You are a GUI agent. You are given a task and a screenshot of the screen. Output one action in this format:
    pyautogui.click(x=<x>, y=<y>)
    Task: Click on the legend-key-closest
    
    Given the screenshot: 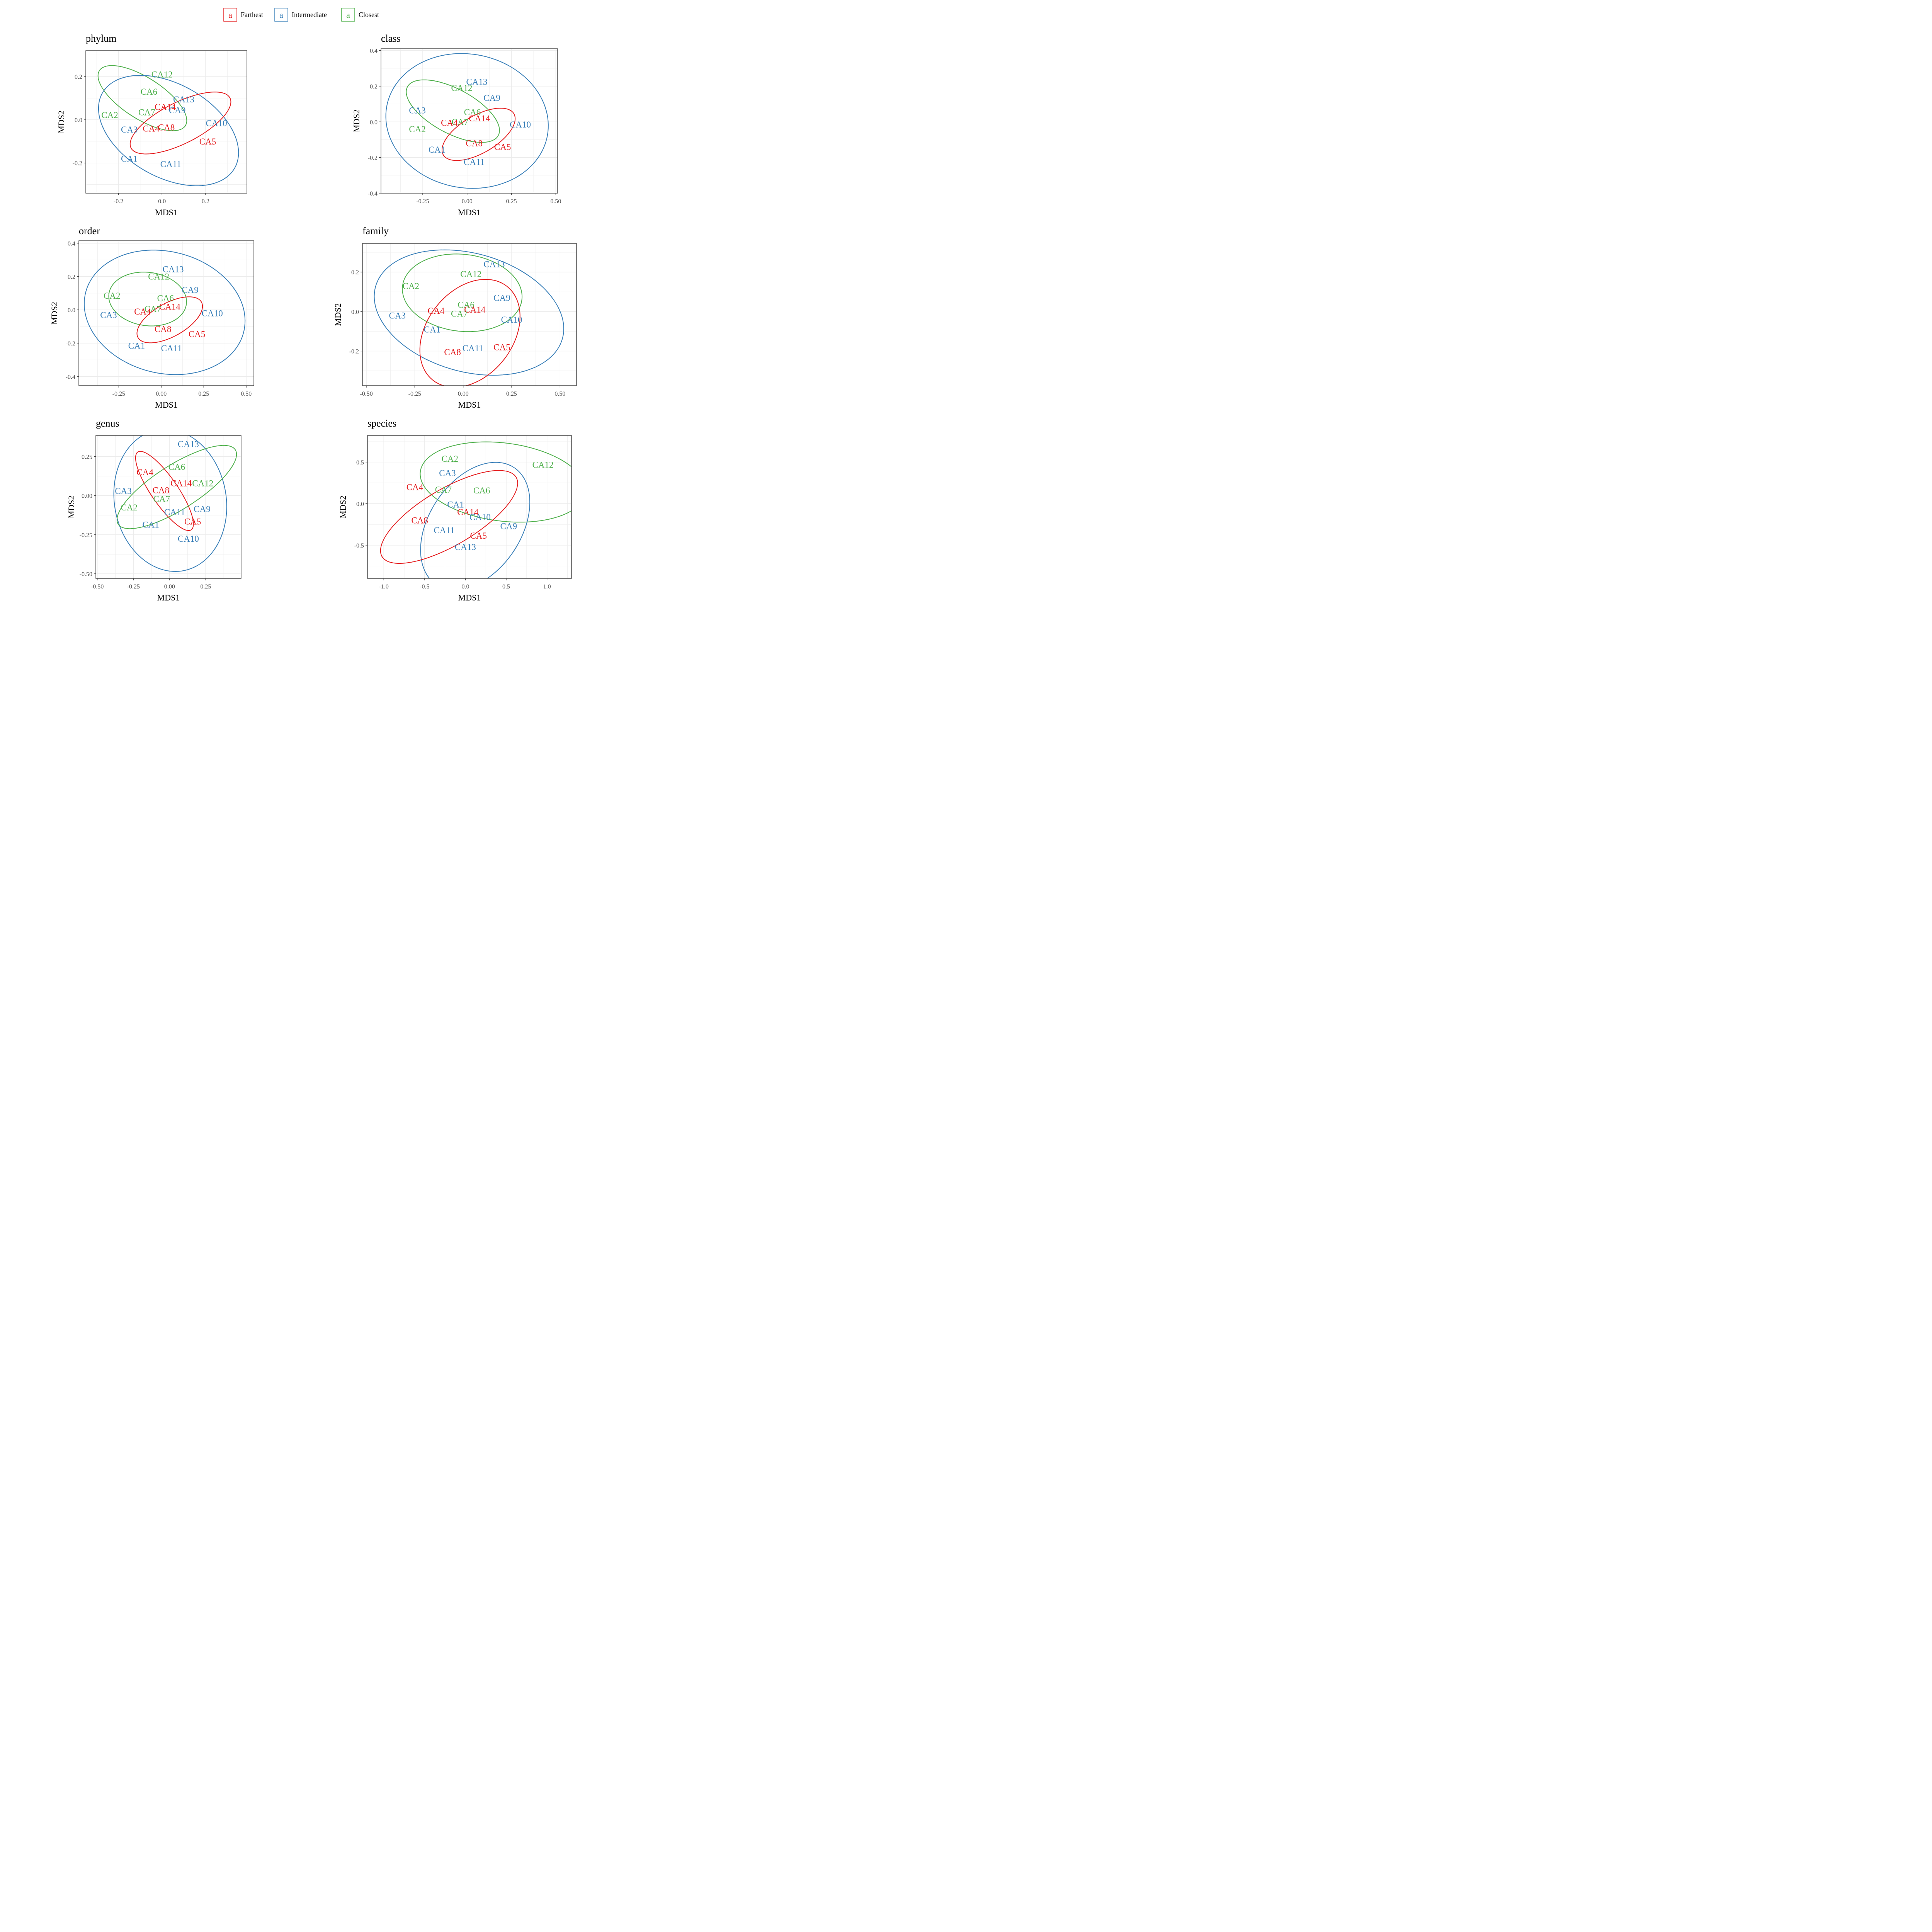 What is the action you would take?
    pyautogui.click(x=348, y=15)
    